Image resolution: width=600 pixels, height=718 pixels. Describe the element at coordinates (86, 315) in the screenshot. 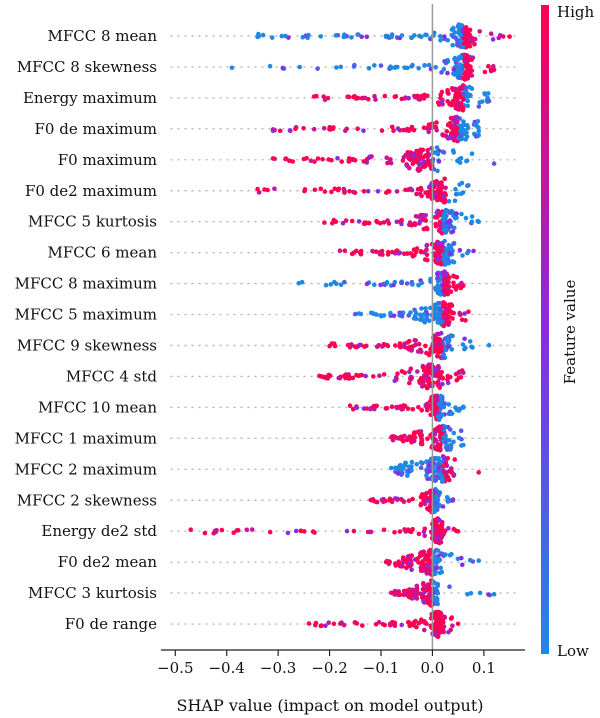

I see `feature-label: MFCC 5 maximum` at that location.